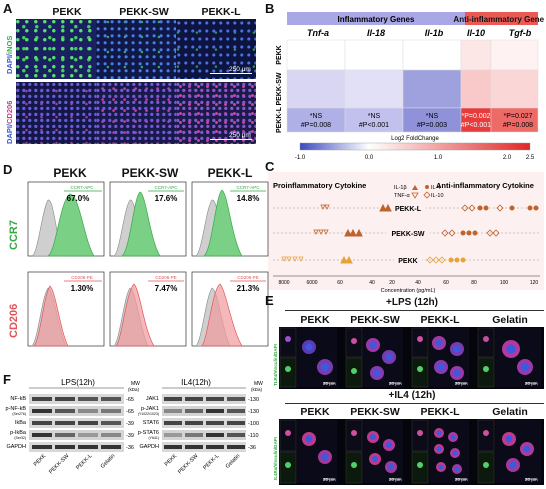 The height and width of the screenshot is (489, 546). Describe the element at coordinates (316, 125) in the screenshot. I see `stat-tnfa-2: #P=0.008` at that location.